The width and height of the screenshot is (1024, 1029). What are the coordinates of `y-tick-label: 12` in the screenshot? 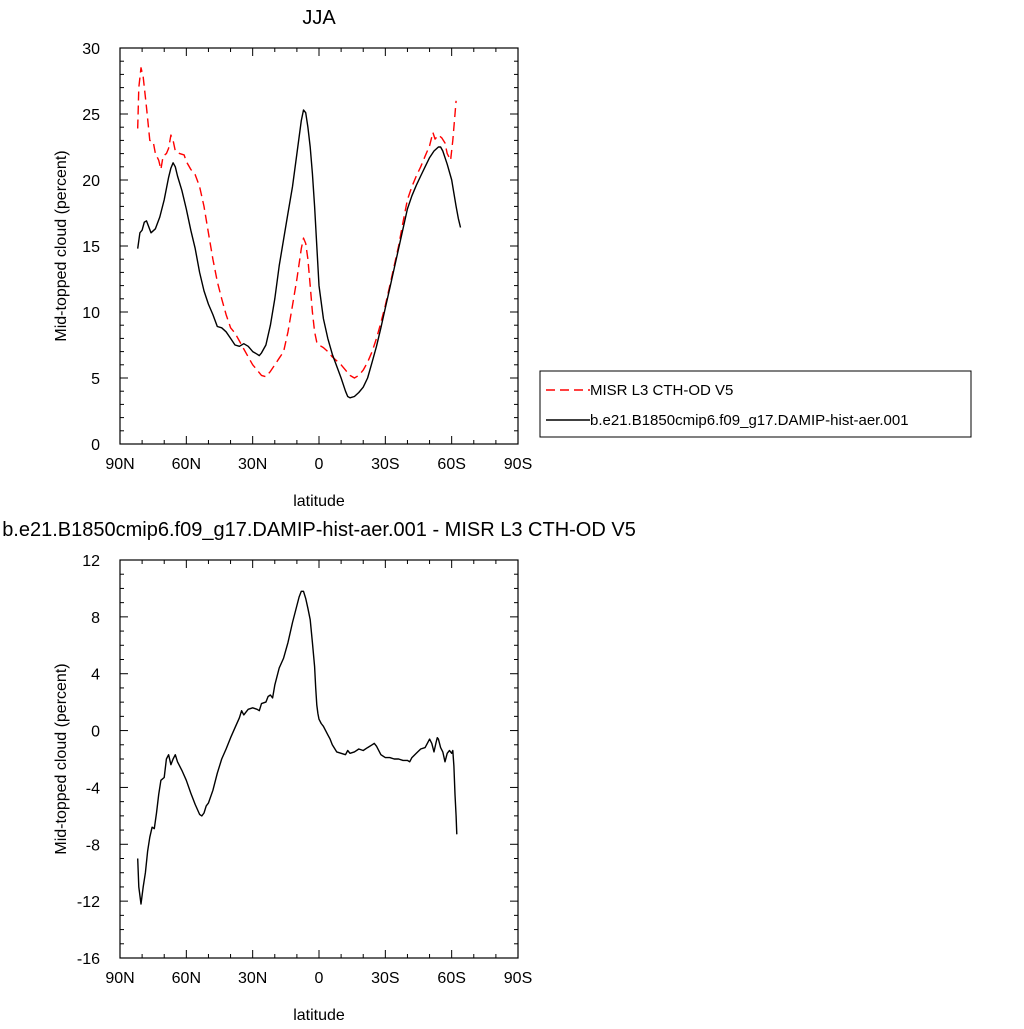 It's located at (91, 561).